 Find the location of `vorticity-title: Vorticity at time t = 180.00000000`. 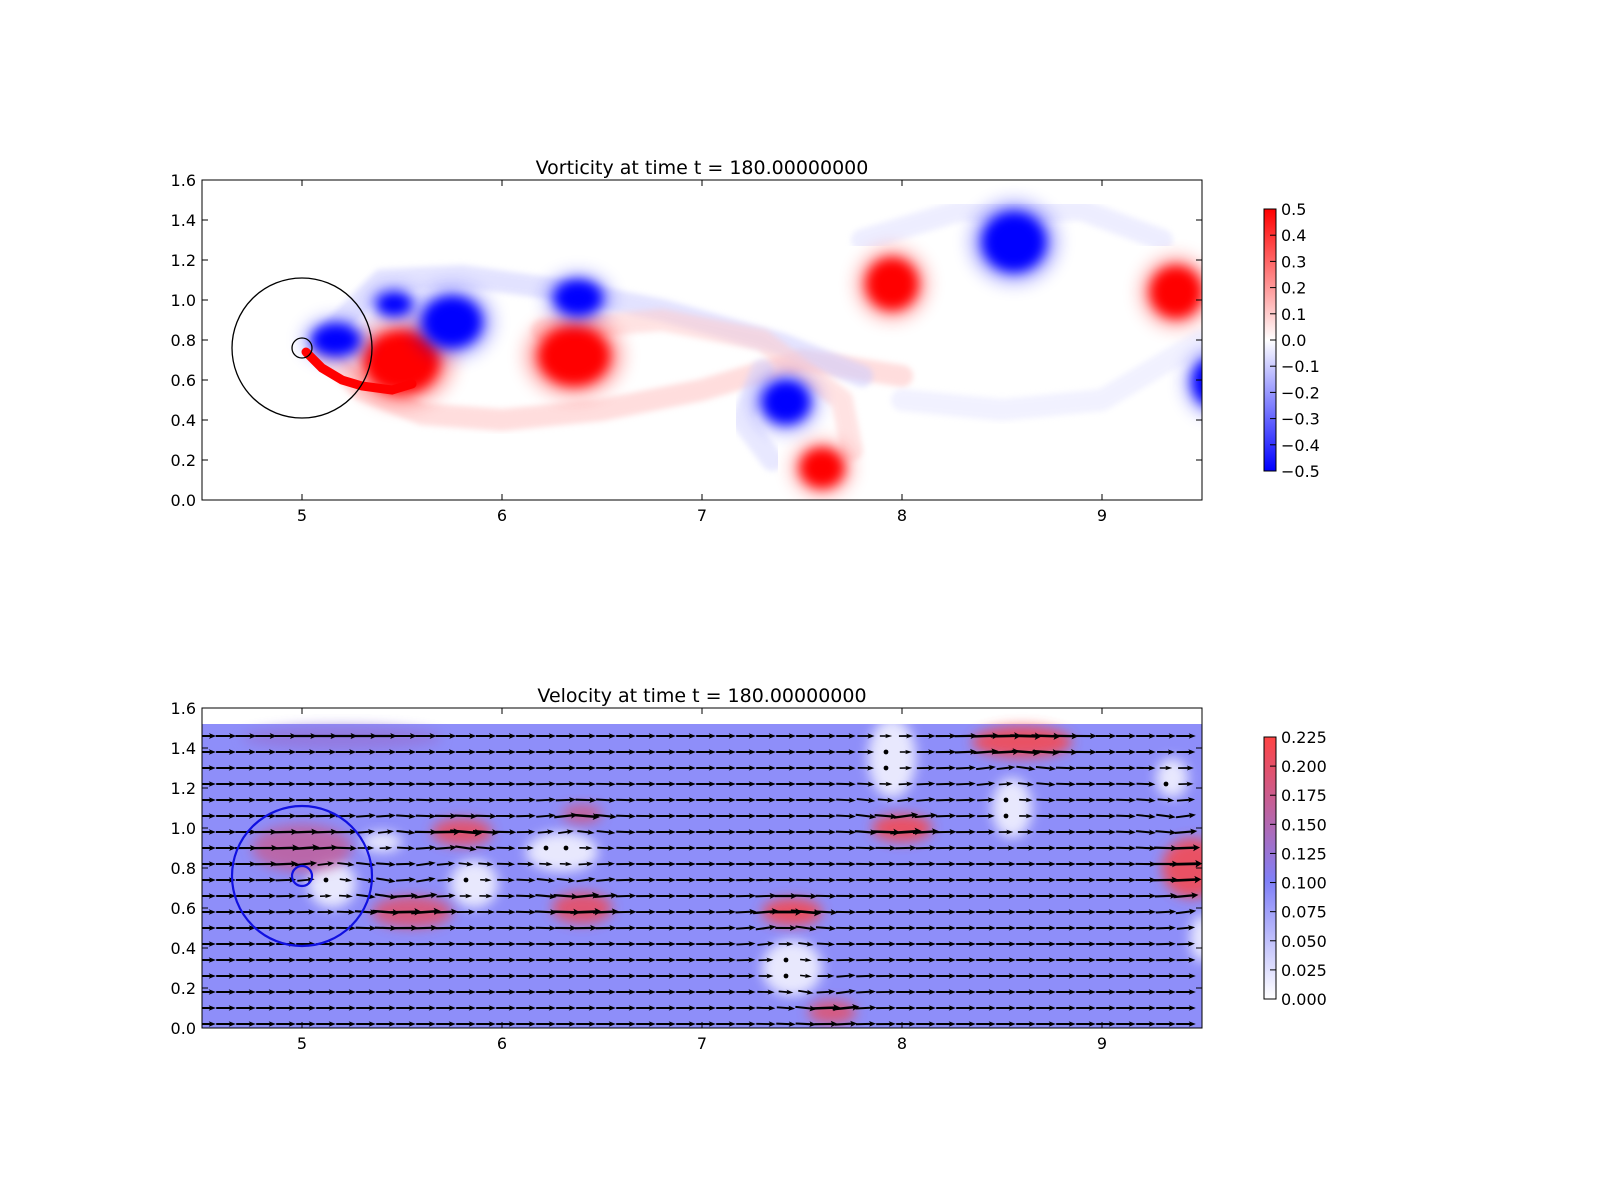

vorticity-title: Vorticity at time t = 180.00000000 is located at coordinates (702, 168).